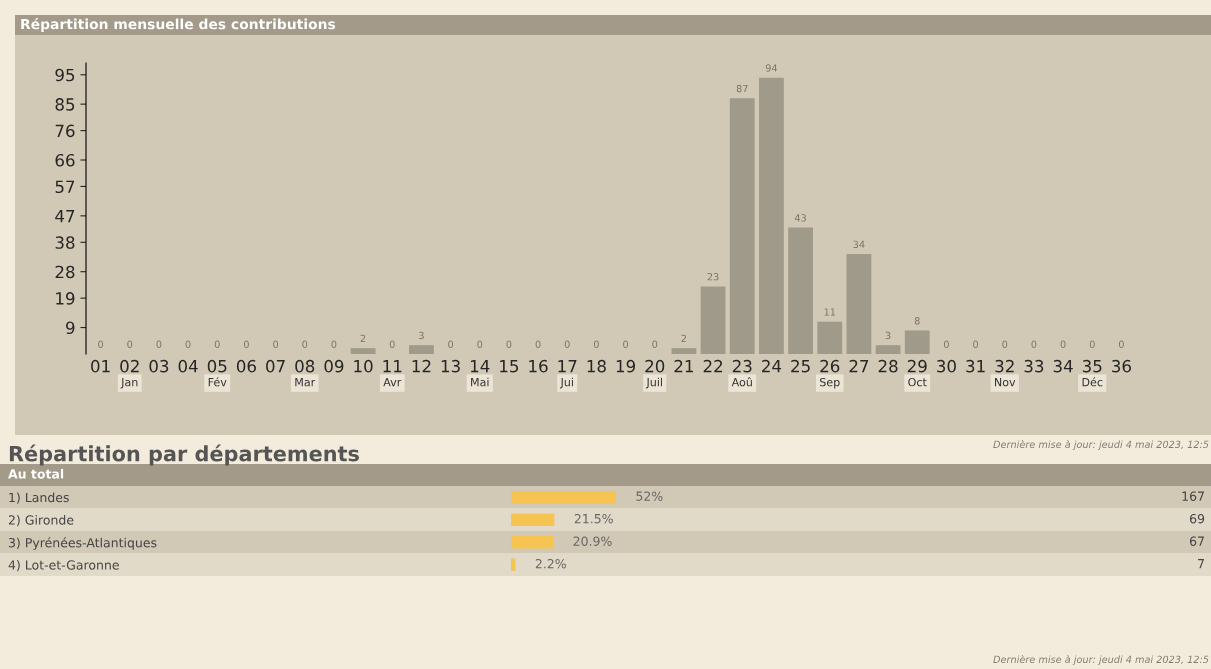  Describe the element at coordinates (65, 104) in the screenshot. I see `y-tick-label: 85` at that location.